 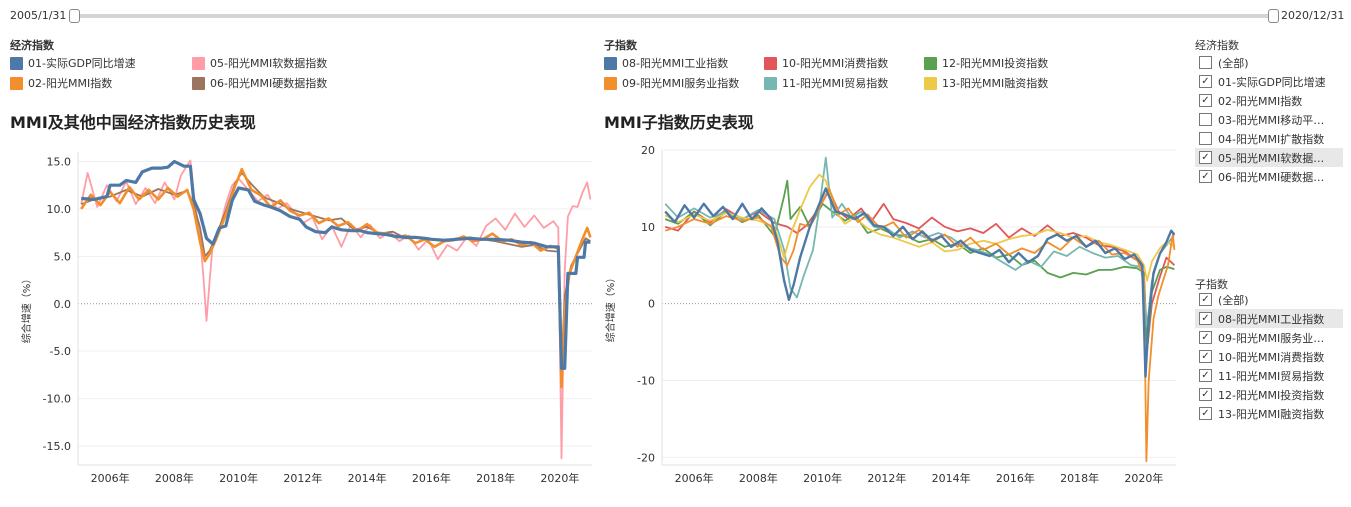 I want to click on y-tick-label: -10.0, so click(x=57, y=399).